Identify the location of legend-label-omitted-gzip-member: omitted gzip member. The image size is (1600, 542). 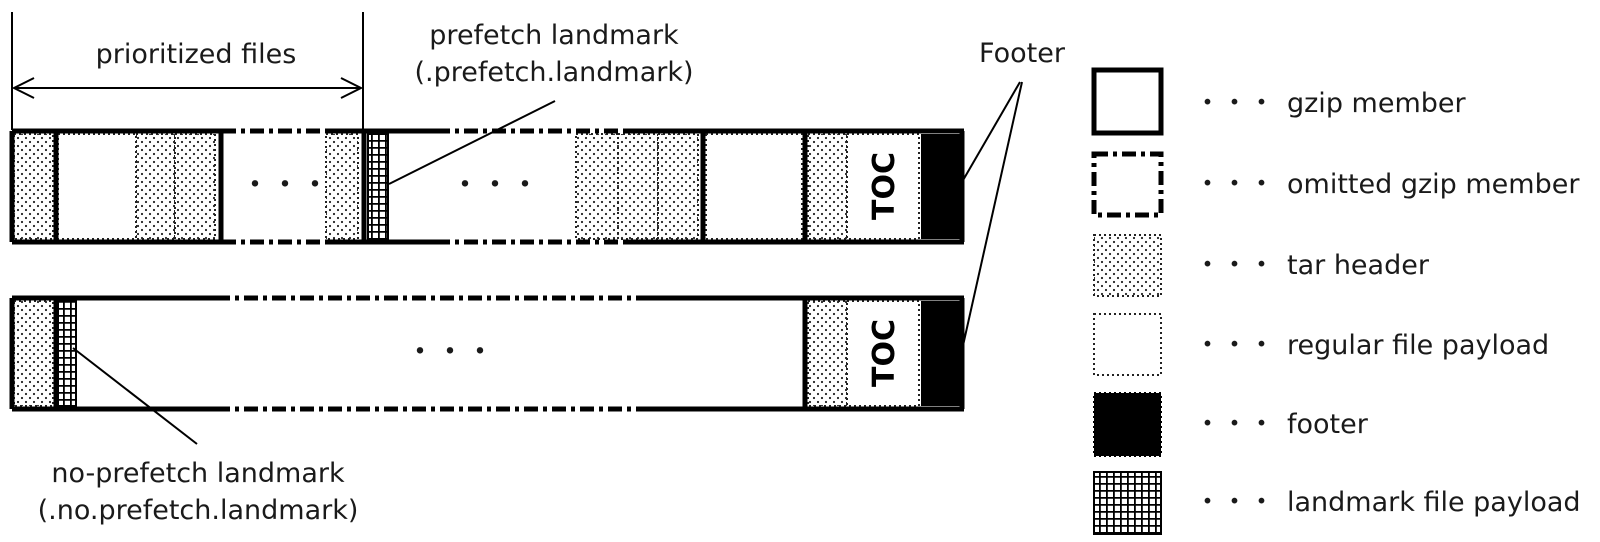
(1433, 184).